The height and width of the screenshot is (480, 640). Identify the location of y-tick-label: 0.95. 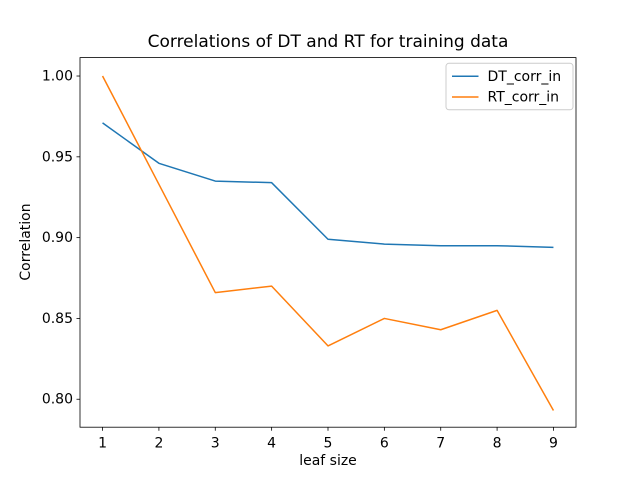
(57, 157).